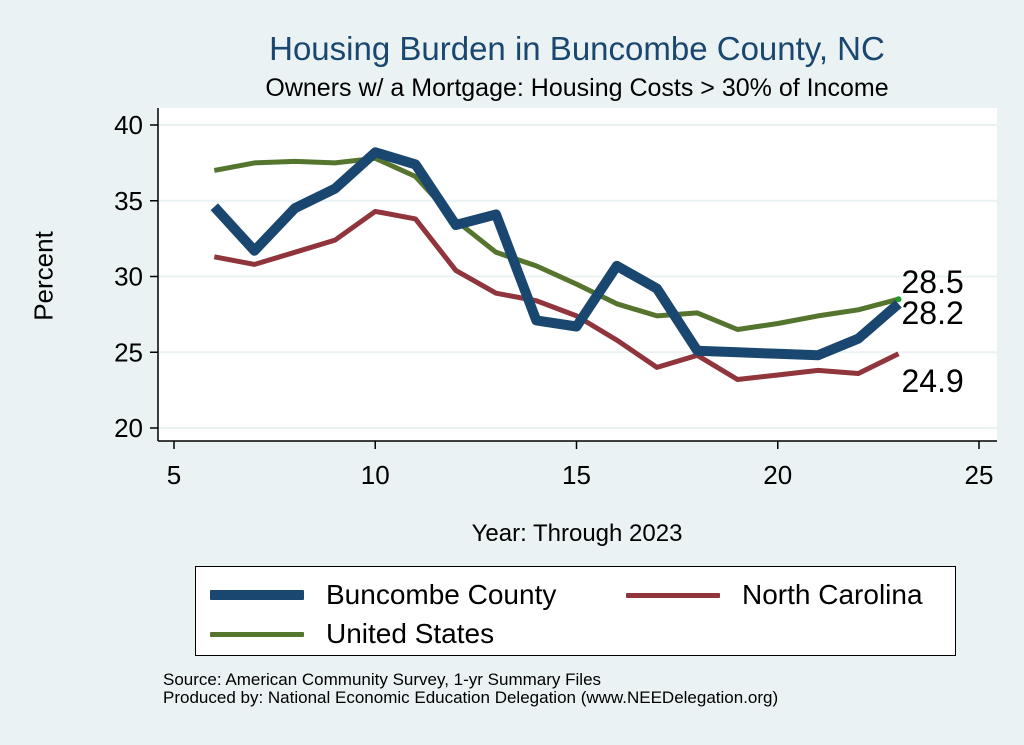 The image size is (1024, 745). Describe the element at coordinates (577, 48) in the screenshot. I see `chart-title: Housing Burden in Buncombe County, NC` at that location.